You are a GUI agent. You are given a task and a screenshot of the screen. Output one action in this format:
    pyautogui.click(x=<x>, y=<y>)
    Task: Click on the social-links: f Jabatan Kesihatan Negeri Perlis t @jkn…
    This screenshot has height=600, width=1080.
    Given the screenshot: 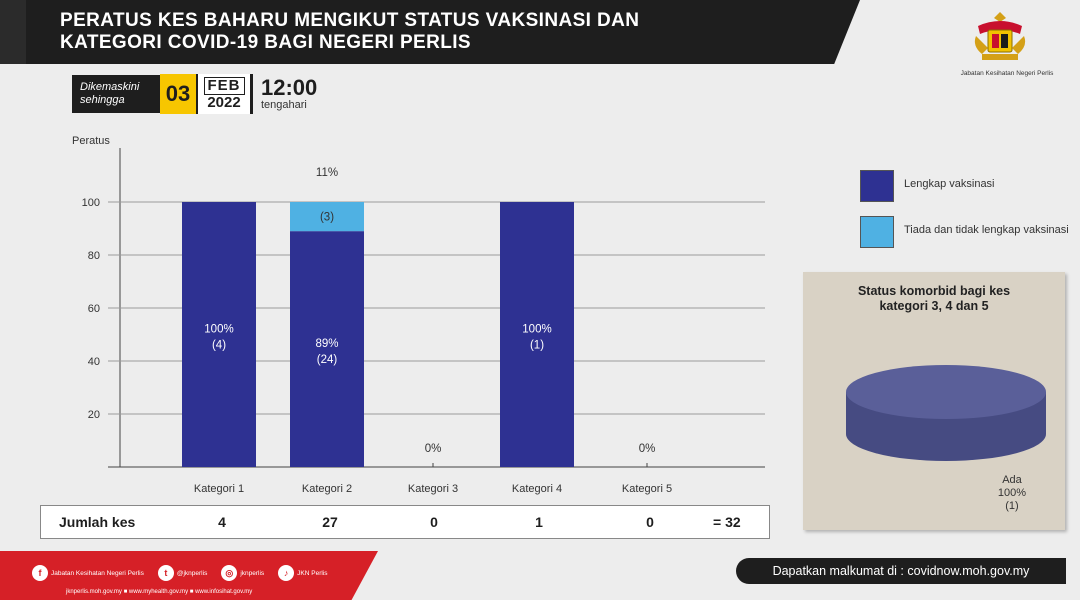 What is the action you would take?
    pyautogui.click(x=187, y=573)
    